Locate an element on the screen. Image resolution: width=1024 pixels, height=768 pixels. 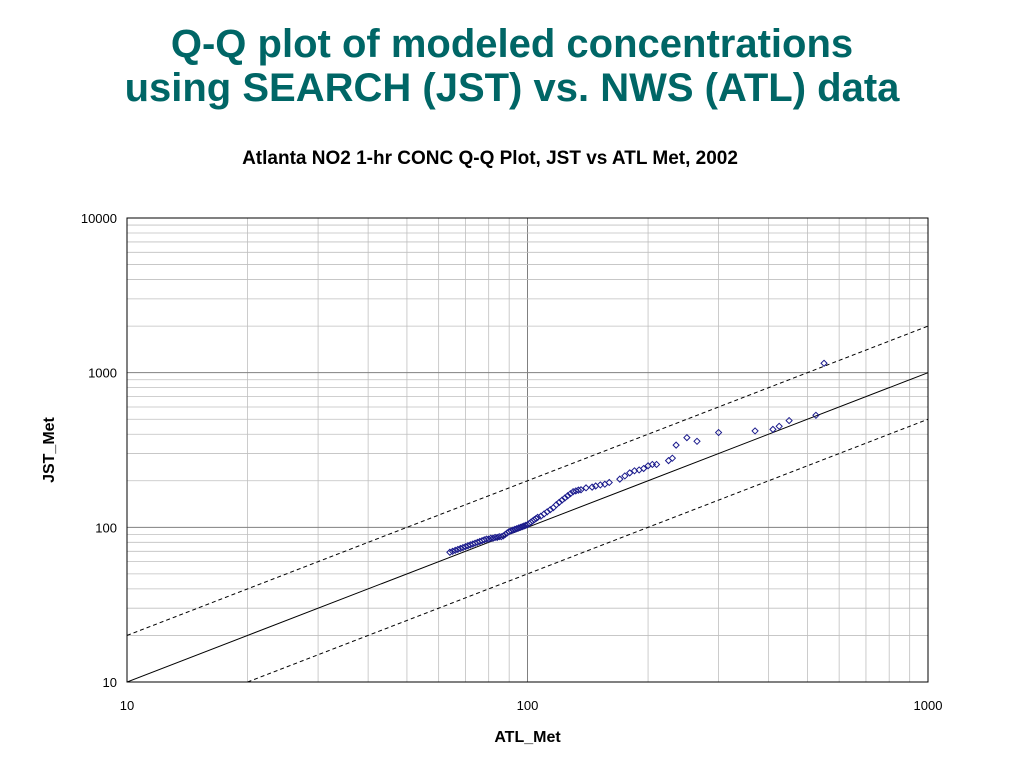
x-tick-label: 1000 is located at coordinates (928, 705).